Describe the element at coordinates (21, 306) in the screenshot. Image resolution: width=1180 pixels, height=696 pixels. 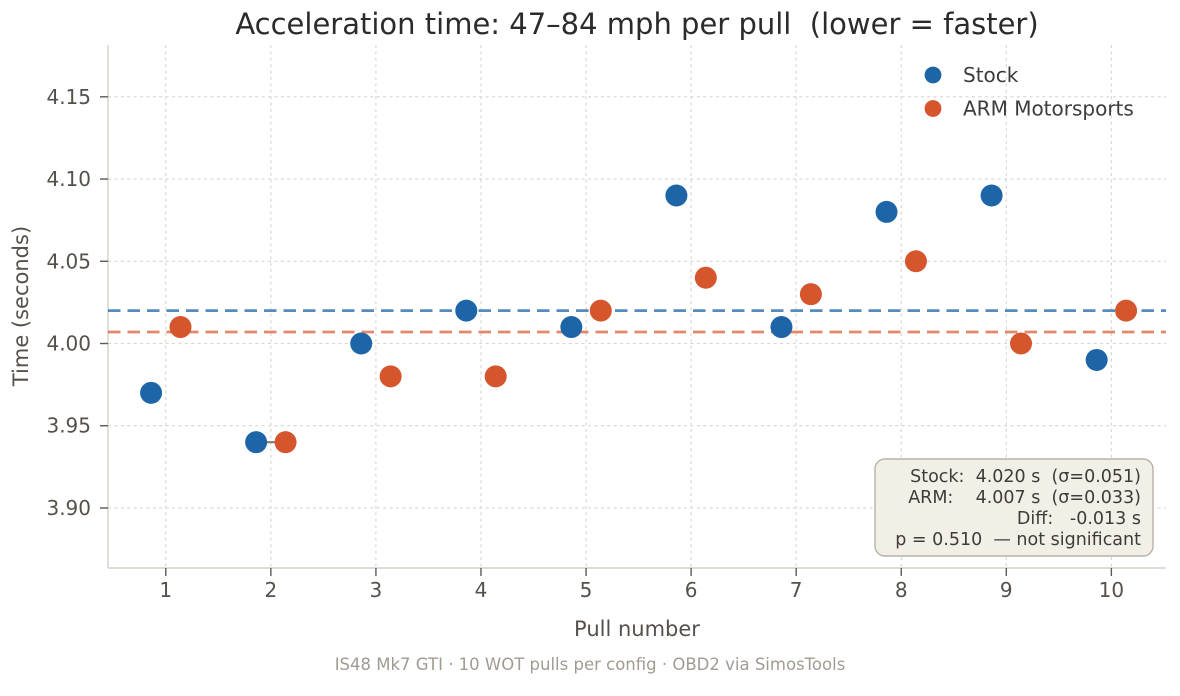
I see `y-axis-label: Time (seconds)` at that location.